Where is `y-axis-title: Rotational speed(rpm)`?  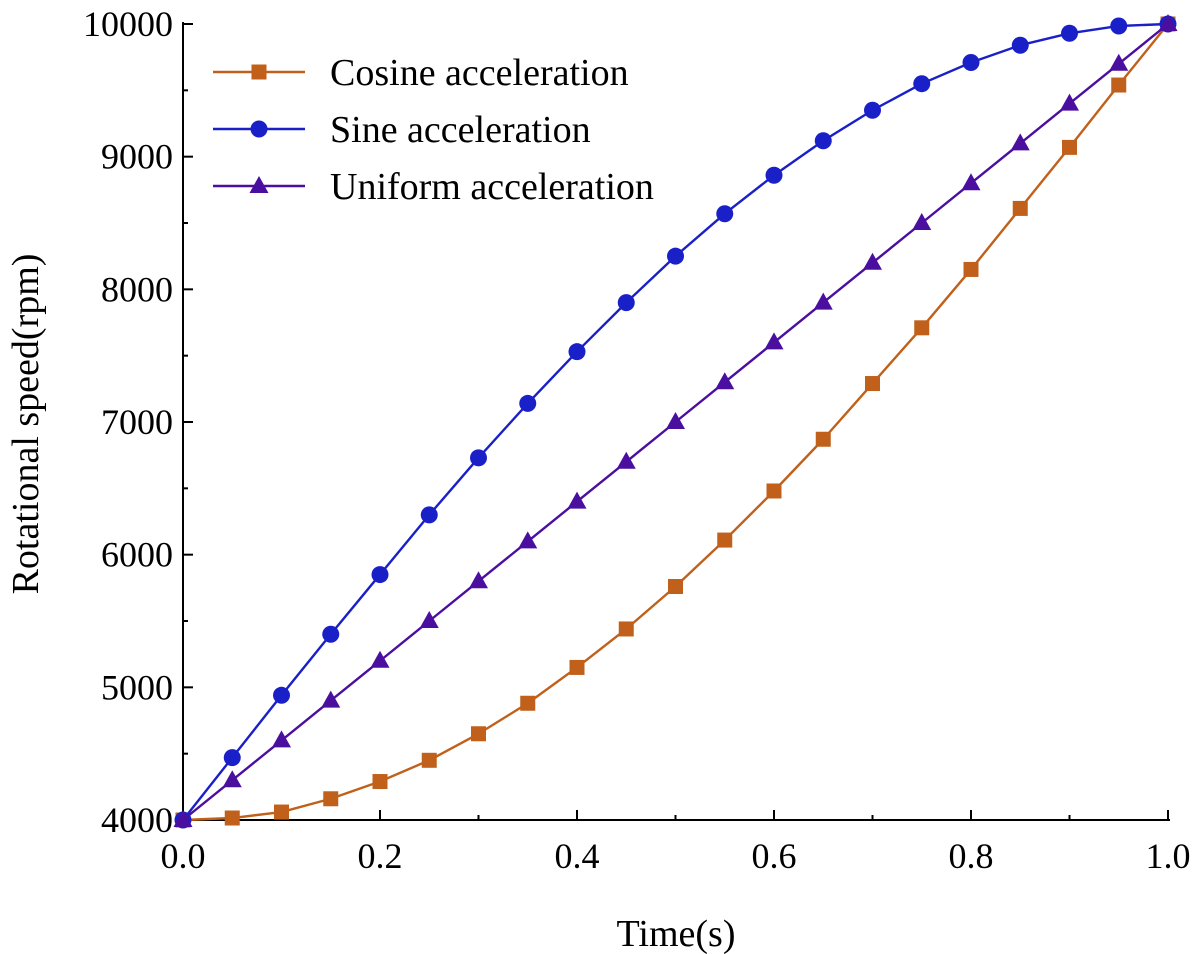
y-axis-title: Rotational speed(rpm) is located at coordinates (26, 424).